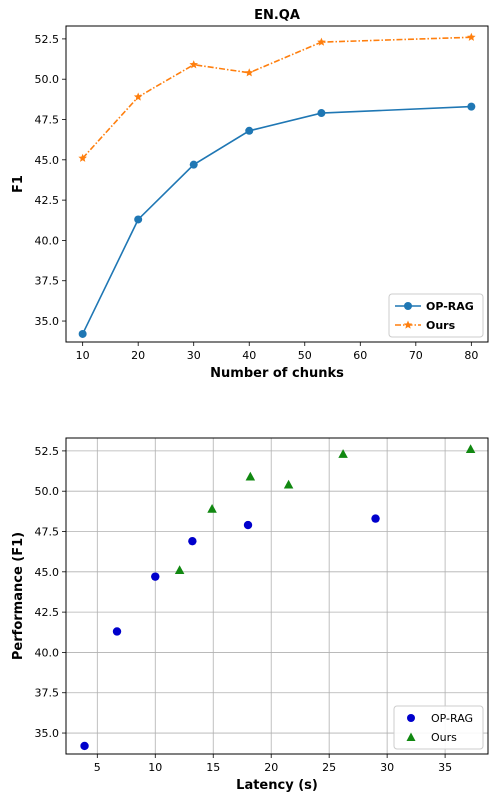 The image size is (495, 792). What do you see at coordinates (329, 767) in the screenshot?
I see `x-tick-label: 25` at bounding box center [329, 767].